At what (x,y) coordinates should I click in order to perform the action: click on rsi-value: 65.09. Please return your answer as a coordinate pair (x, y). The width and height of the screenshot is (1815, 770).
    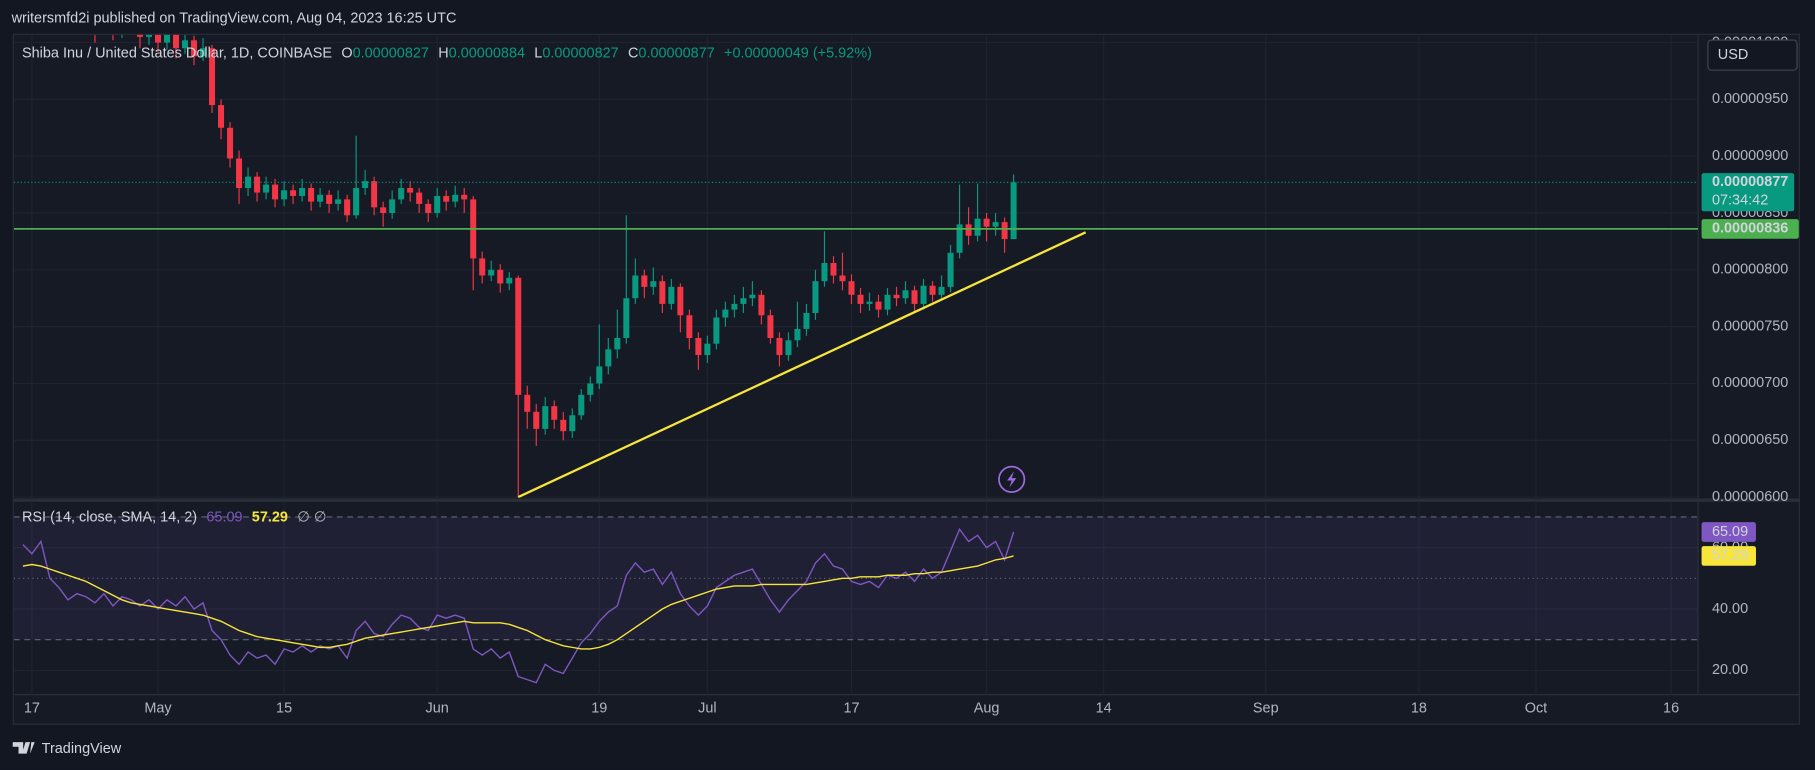
    Looking at the image, I should click on (224, 517).